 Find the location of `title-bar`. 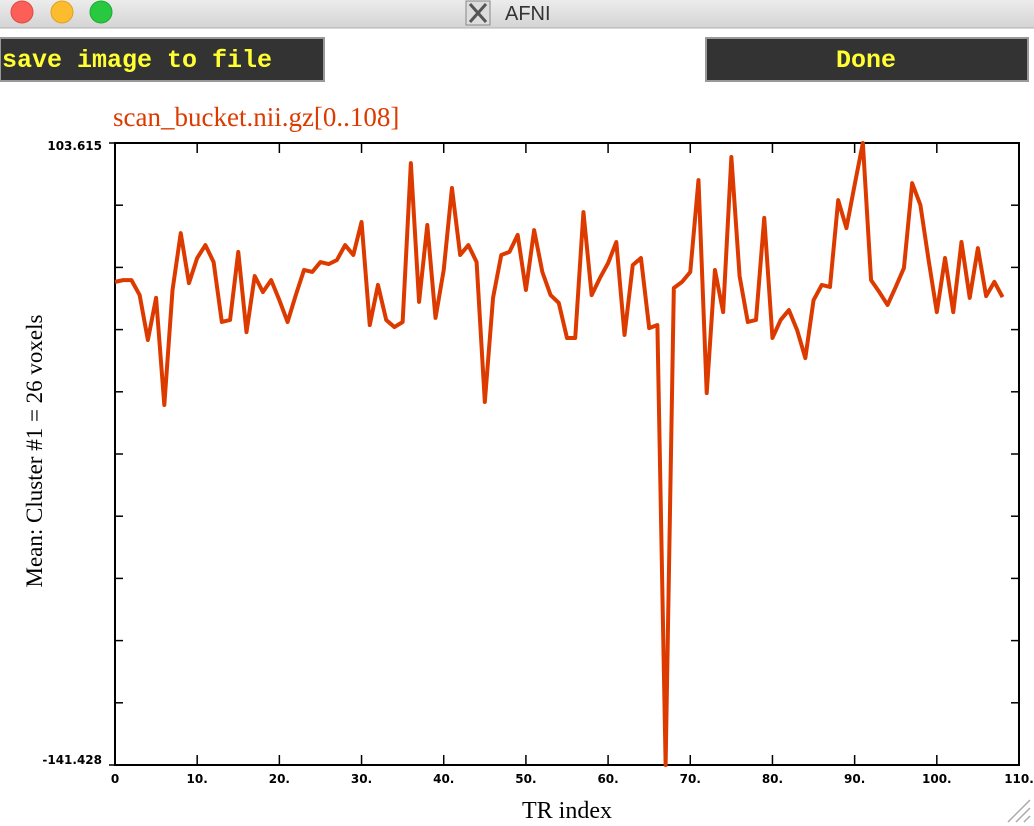

title-bar is located at coordinates (517, 14).